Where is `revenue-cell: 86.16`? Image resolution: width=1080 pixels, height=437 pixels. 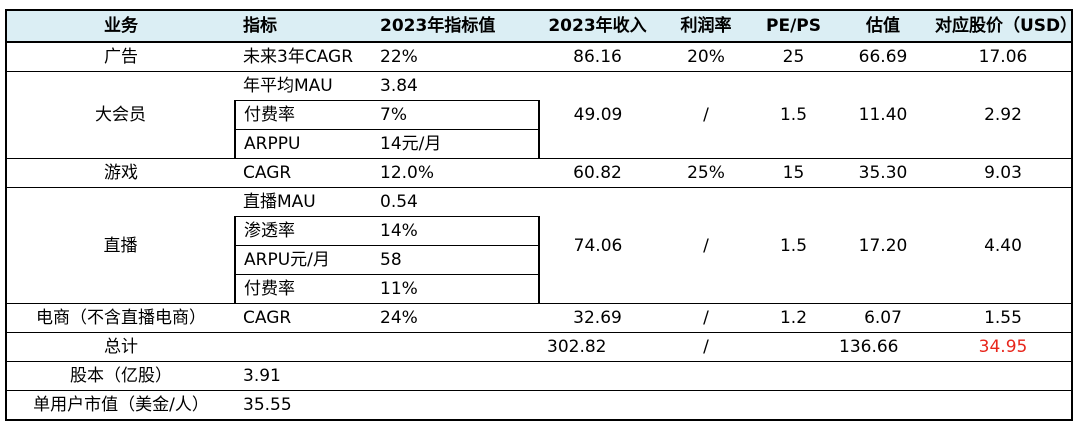 revenue-cell: 86.16 is located at coordinates (597, 57).